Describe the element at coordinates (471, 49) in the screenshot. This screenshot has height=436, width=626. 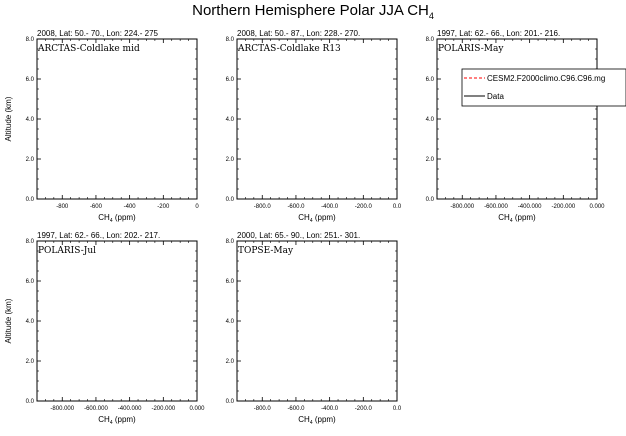
I see `campaign-label: POLARIS-May` at that location.